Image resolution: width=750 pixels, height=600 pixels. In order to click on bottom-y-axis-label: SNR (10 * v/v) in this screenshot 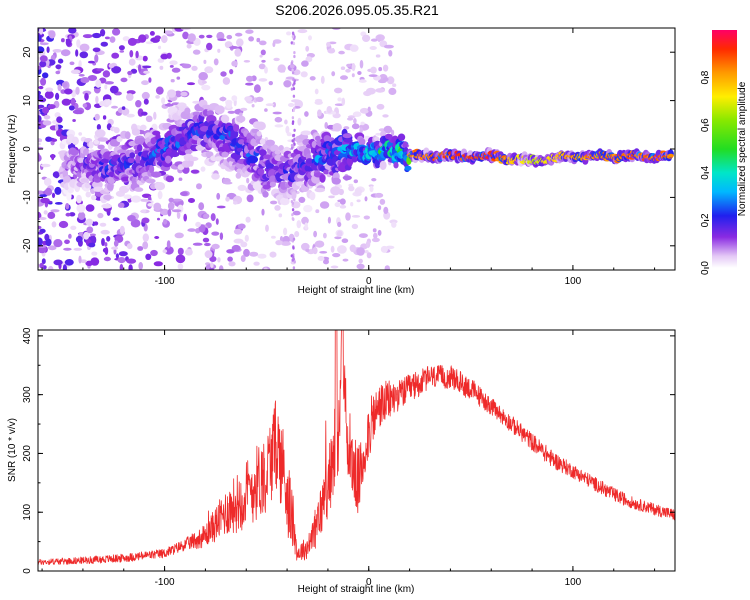, I will do `click(12, 450)`.